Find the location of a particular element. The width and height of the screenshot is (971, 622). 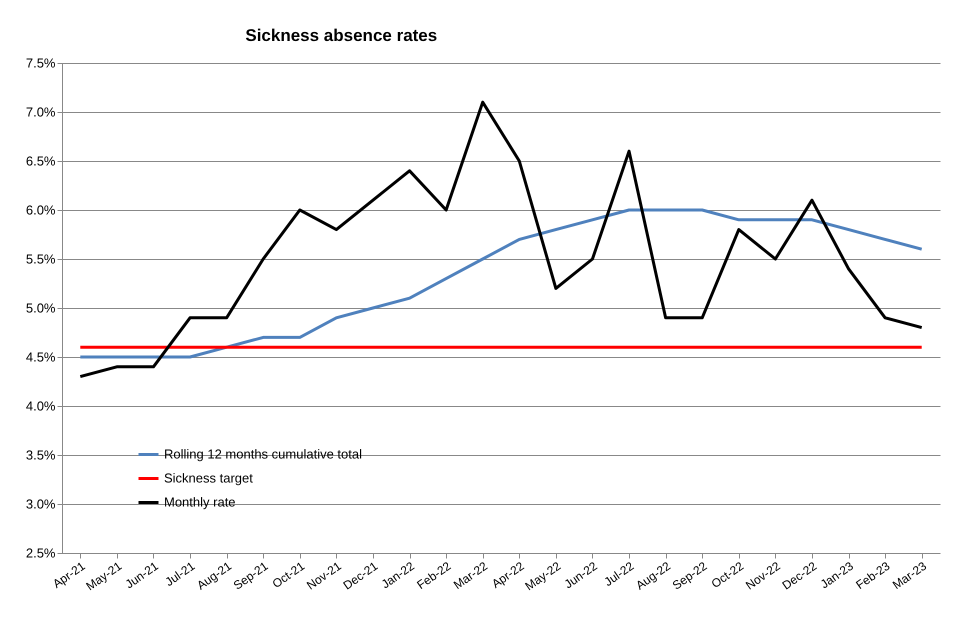

y-tick-label: 2.5% is located at coordinates (41, 553).